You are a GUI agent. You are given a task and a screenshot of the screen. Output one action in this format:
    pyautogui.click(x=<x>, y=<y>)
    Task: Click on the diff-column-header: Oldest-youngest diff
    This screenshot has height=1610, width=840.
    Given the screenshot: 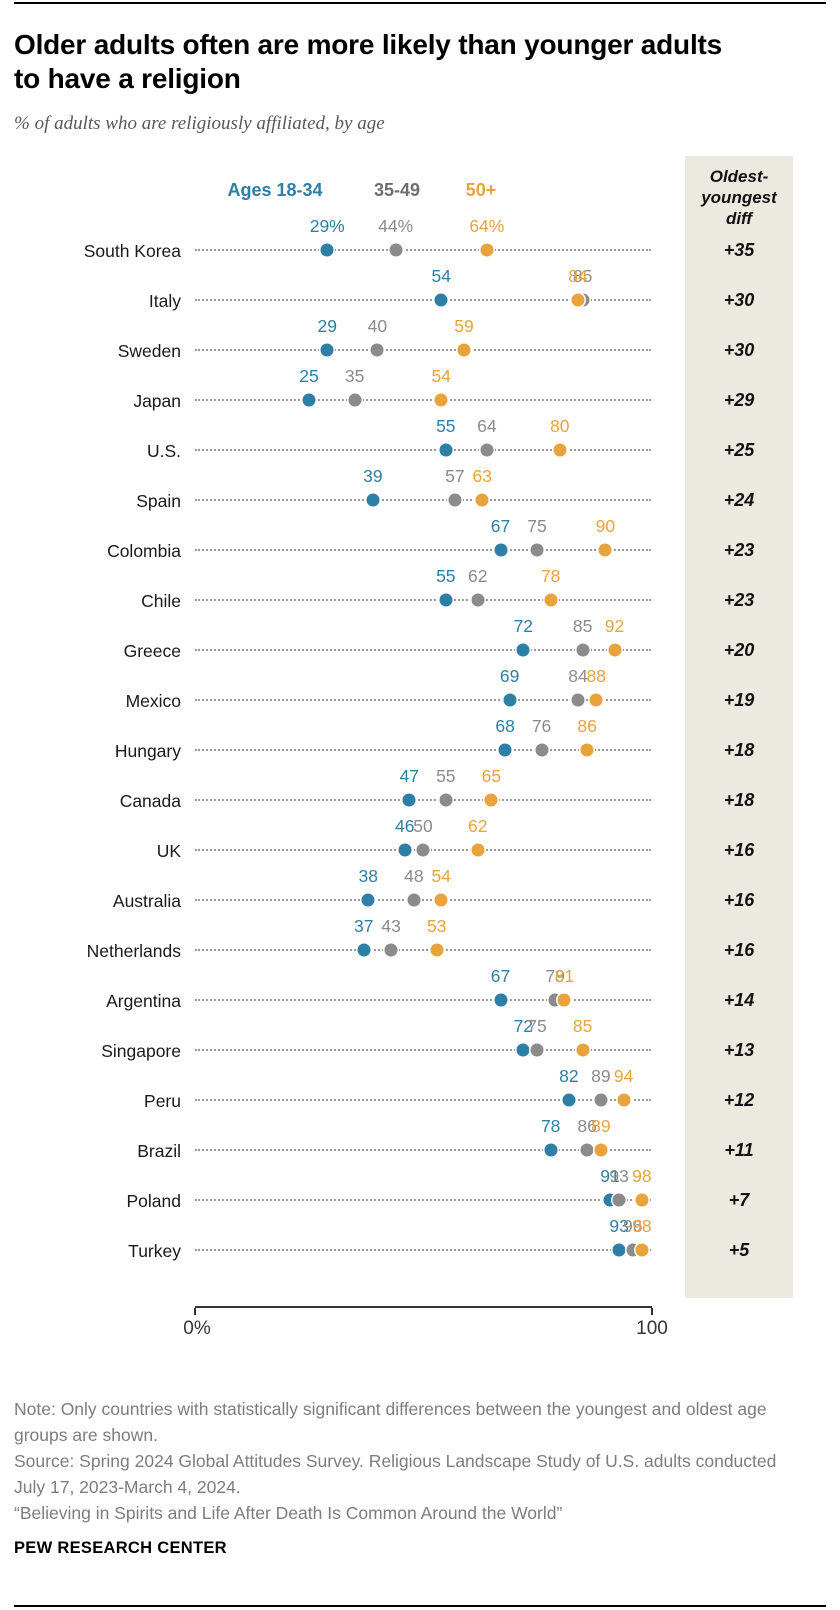 What is the action you would take?
    pyautogui.click(x=739, y=197)
    